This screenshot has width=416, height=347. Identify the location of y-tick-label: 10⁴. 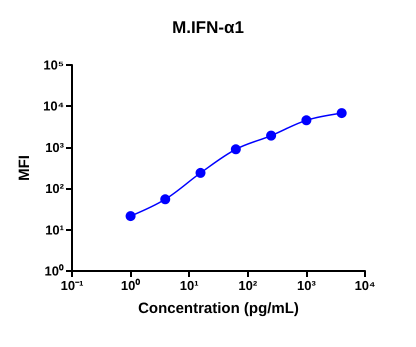
(53, 106).